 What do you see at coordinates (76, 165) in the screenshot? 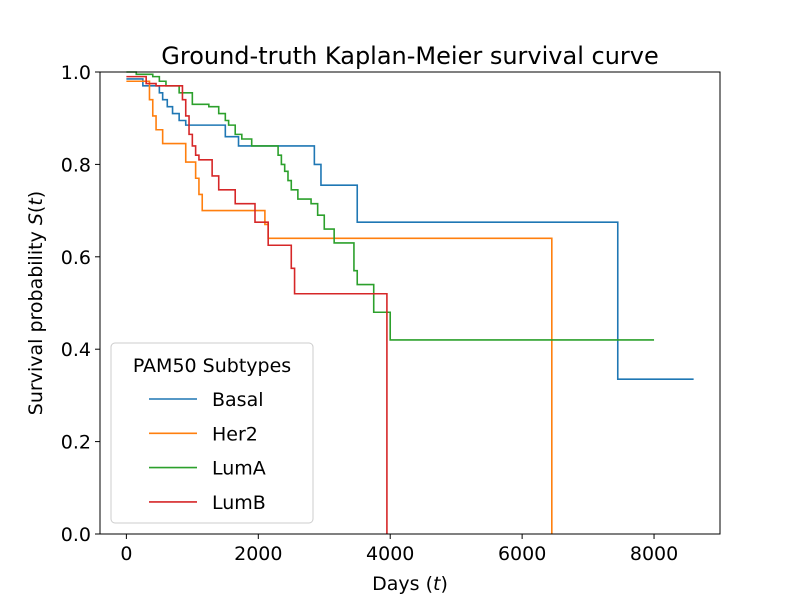
I see `y-tick-label: 0.8` at bounding box center [76, 165].